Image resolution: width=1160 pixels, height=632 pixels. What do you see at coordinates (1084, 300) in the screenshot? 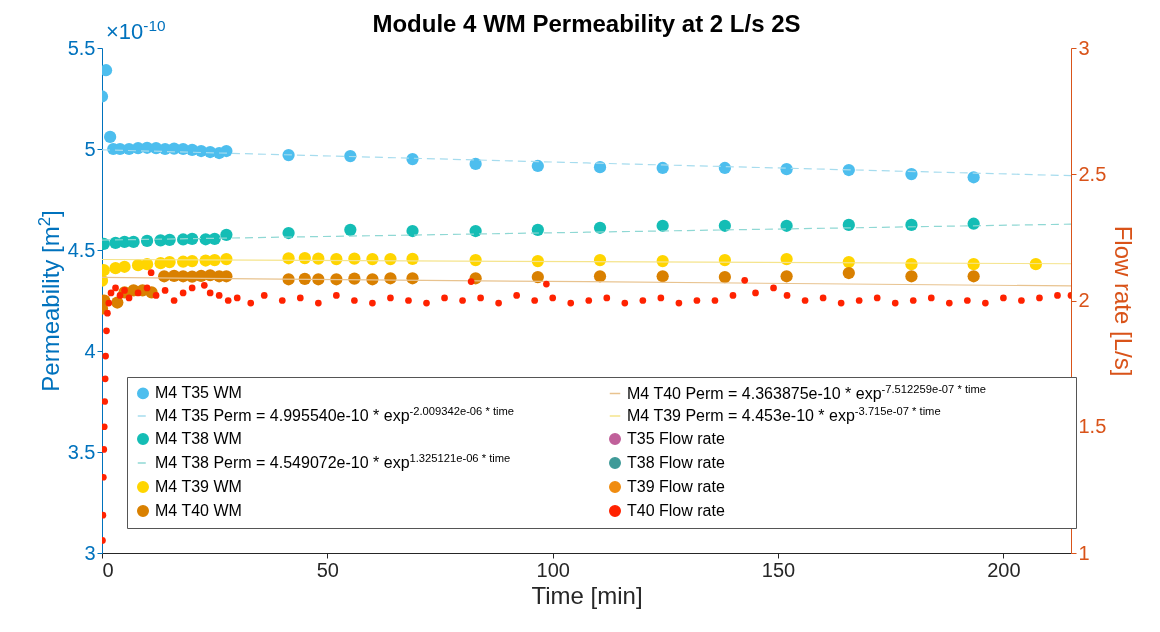
I see `y2-tick-label: 2` at bounding box center [1084, 300].